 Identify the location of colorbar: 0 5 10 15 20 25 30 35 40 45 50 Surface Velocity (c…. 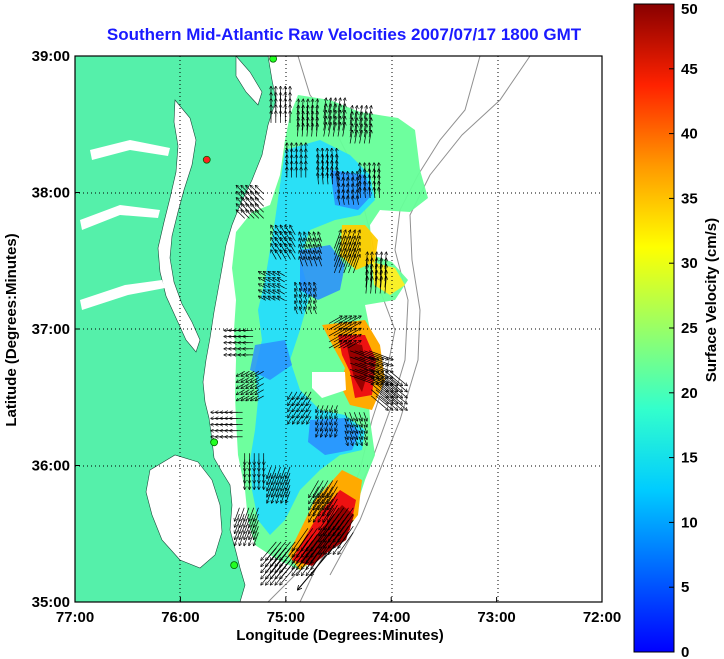
(676, 330).